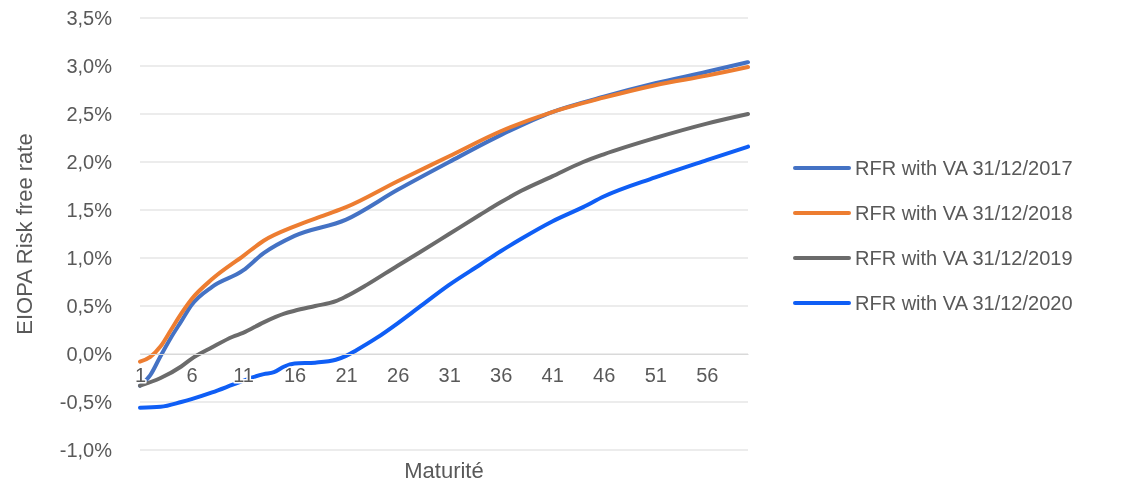 The width and height of the screenshot is (1133, 484). I want to click on legend-label: RFR with VA 31/12/2020, so click(964, 303).